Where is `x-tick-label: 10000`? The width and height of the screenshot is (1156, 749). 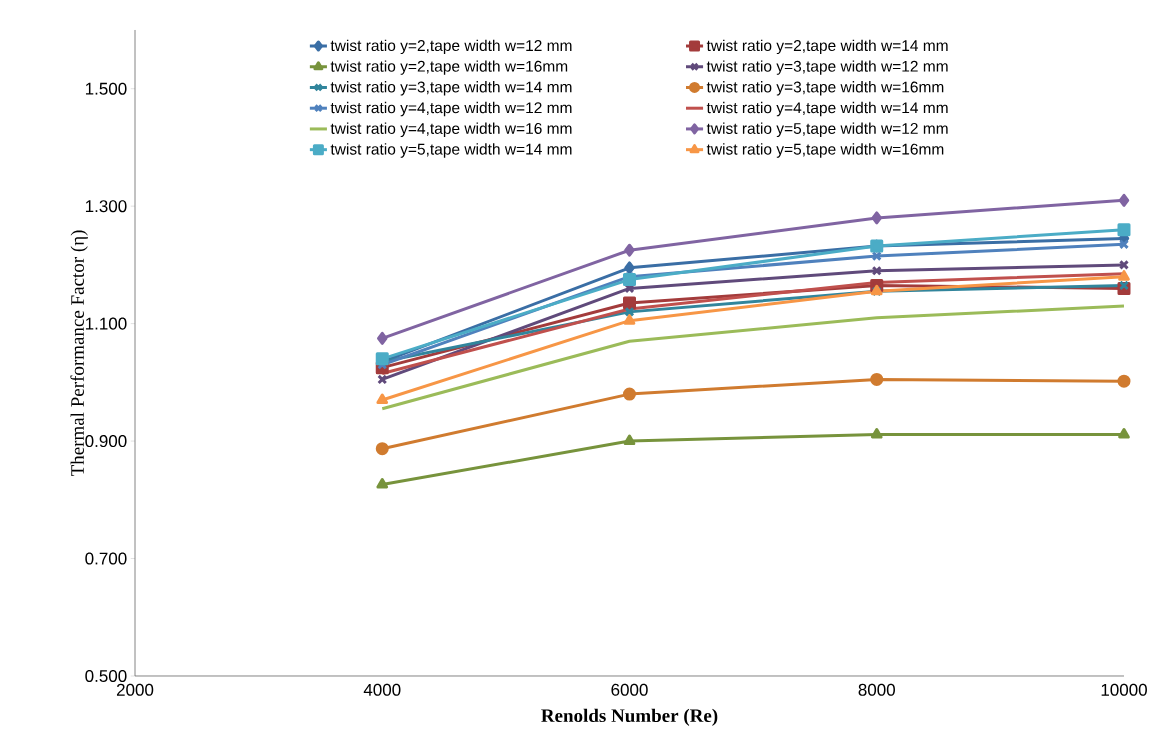
x-tick-label: 10000 is located at coordinates (1124, 689).